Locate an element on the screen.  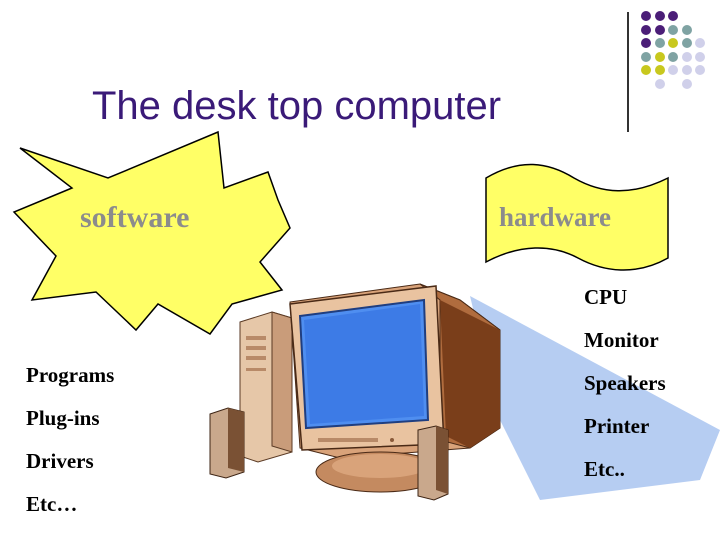
software-list-item: Programs is located at coordinates (70, 375).